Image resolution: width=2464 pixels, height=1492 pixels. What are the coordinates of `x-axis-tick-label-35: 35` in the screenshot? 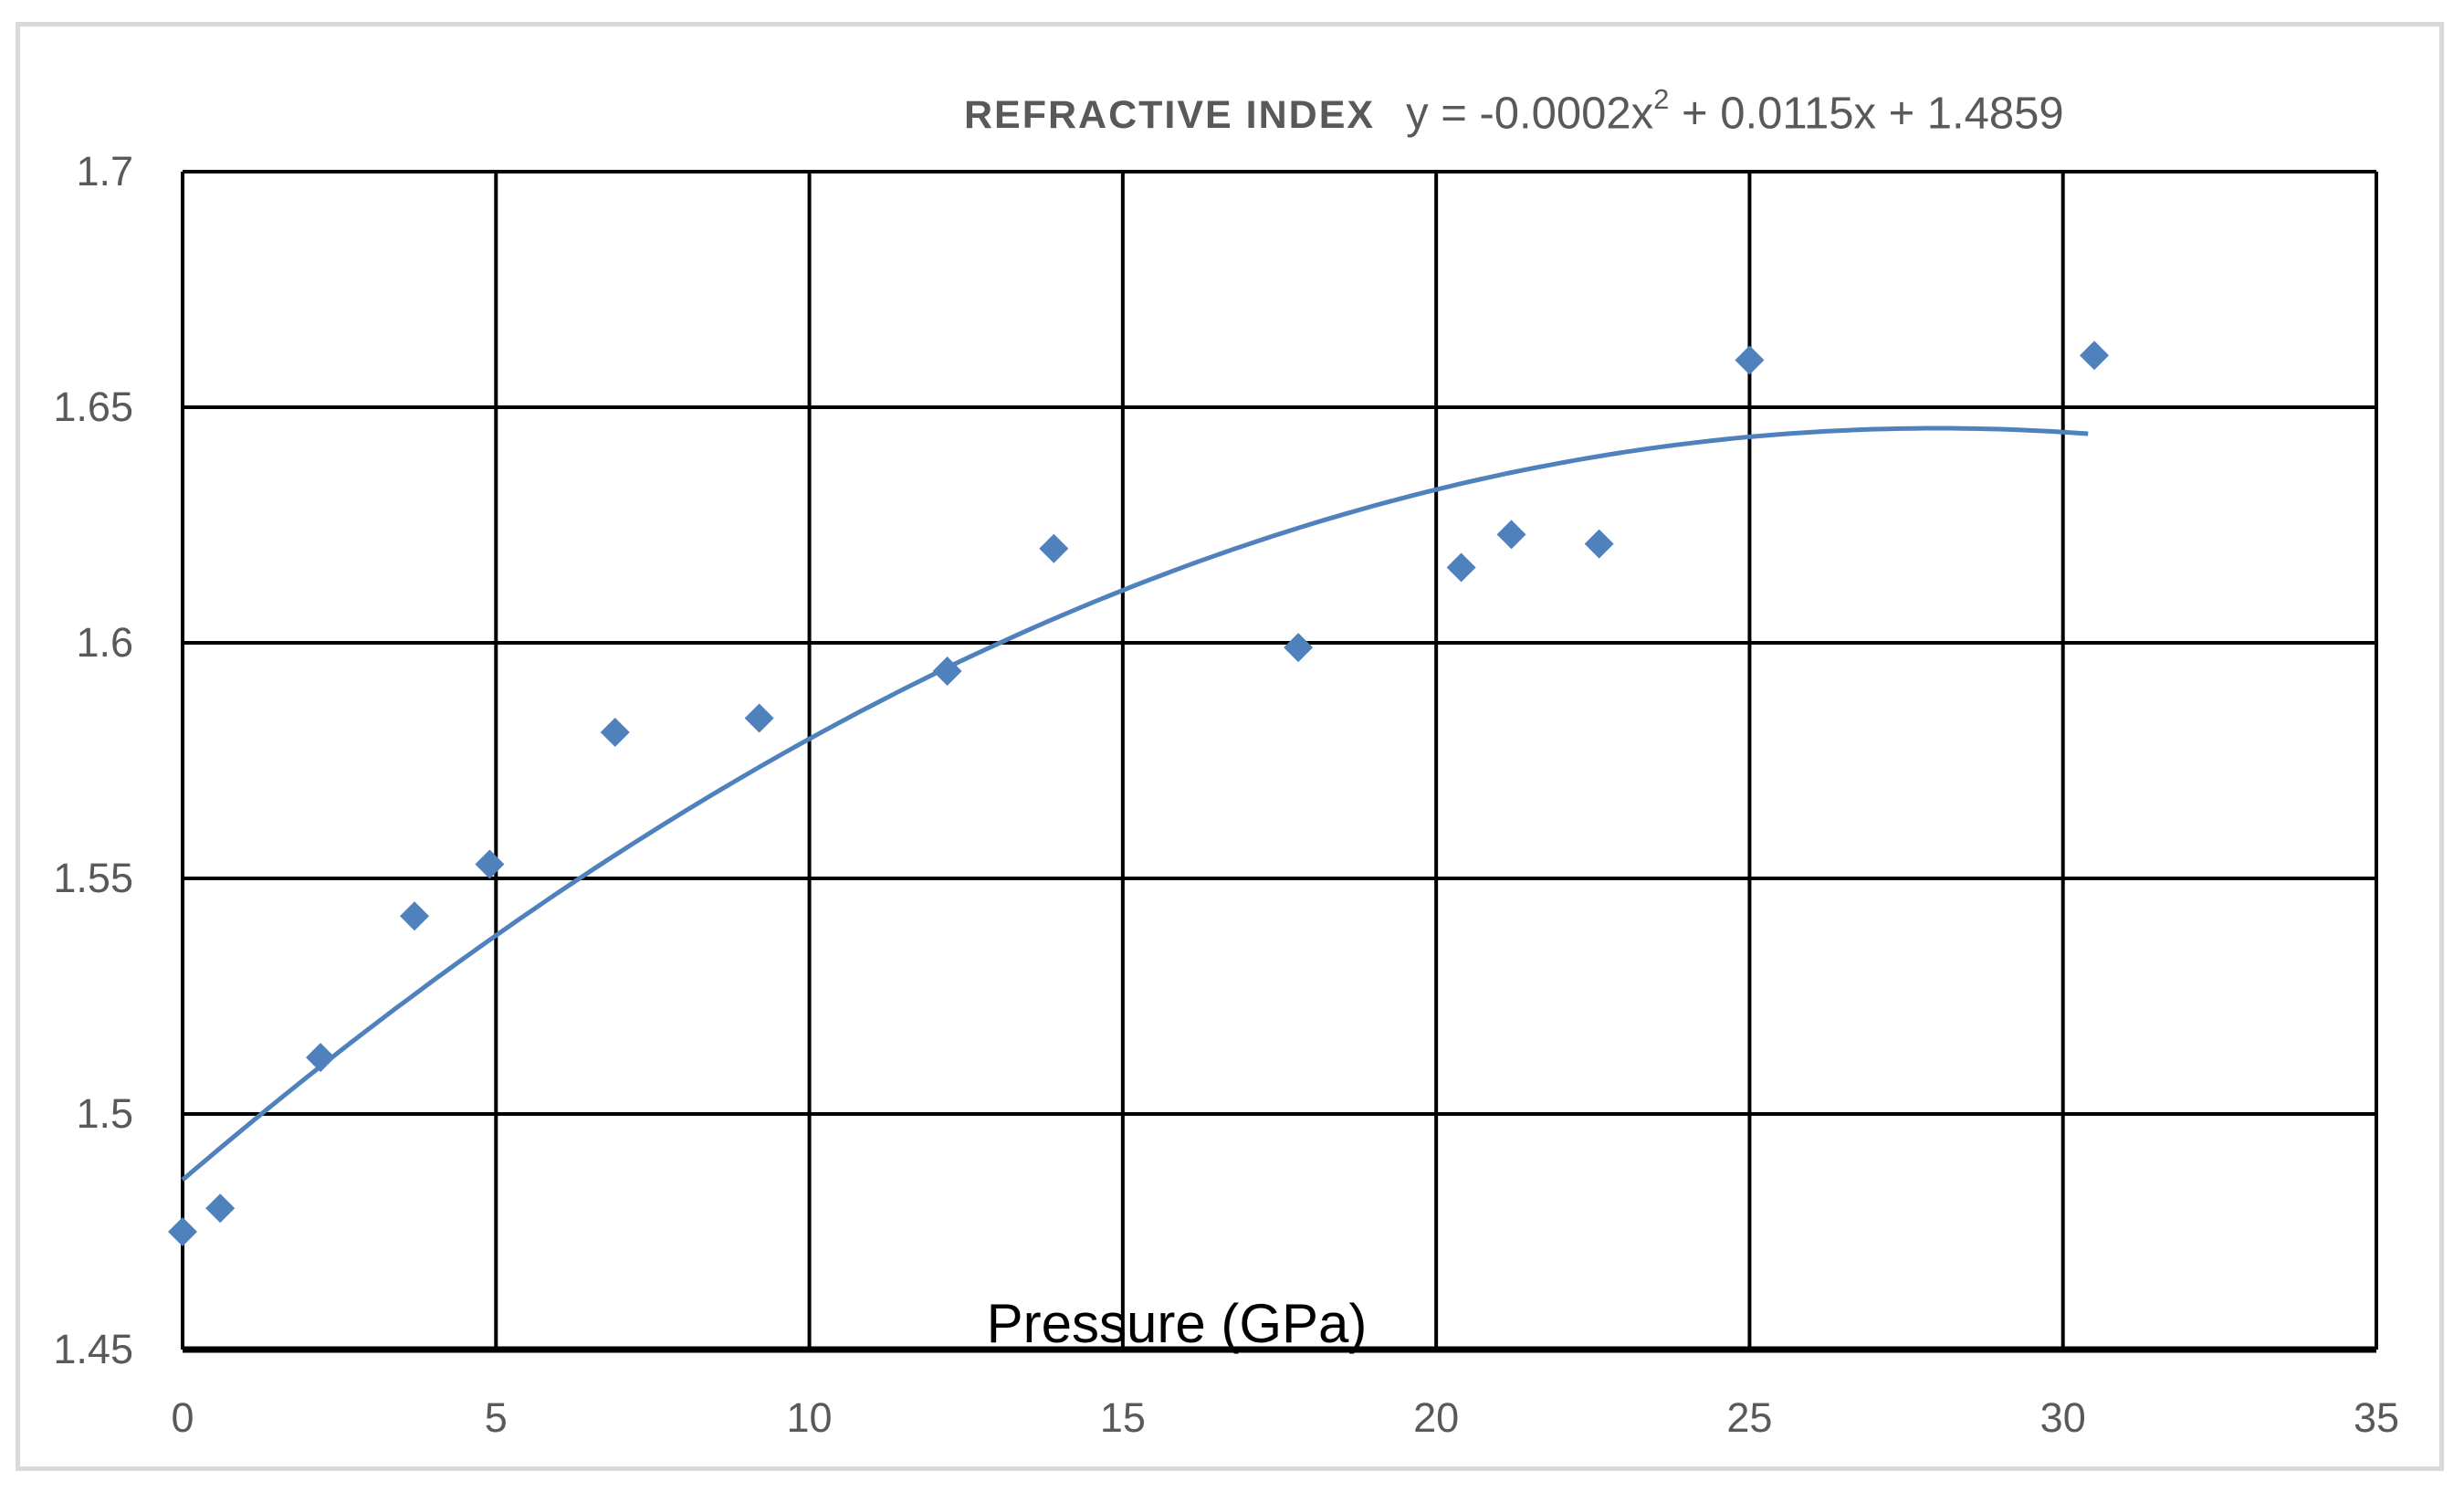 It's located at (2376, 1417).